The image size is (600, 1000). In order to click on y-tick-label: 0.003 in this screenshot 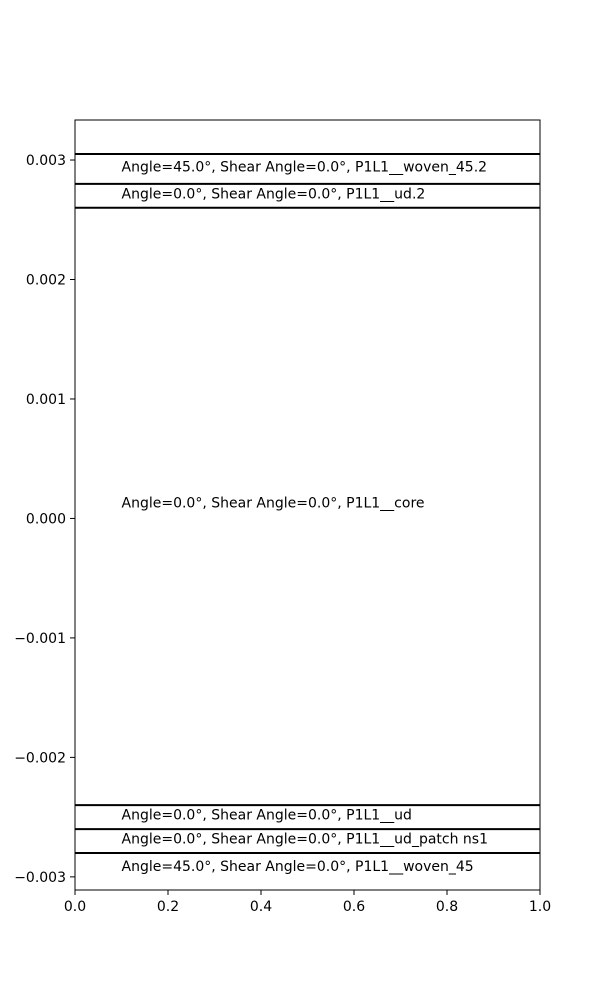, I will do `click(46, 161)`.